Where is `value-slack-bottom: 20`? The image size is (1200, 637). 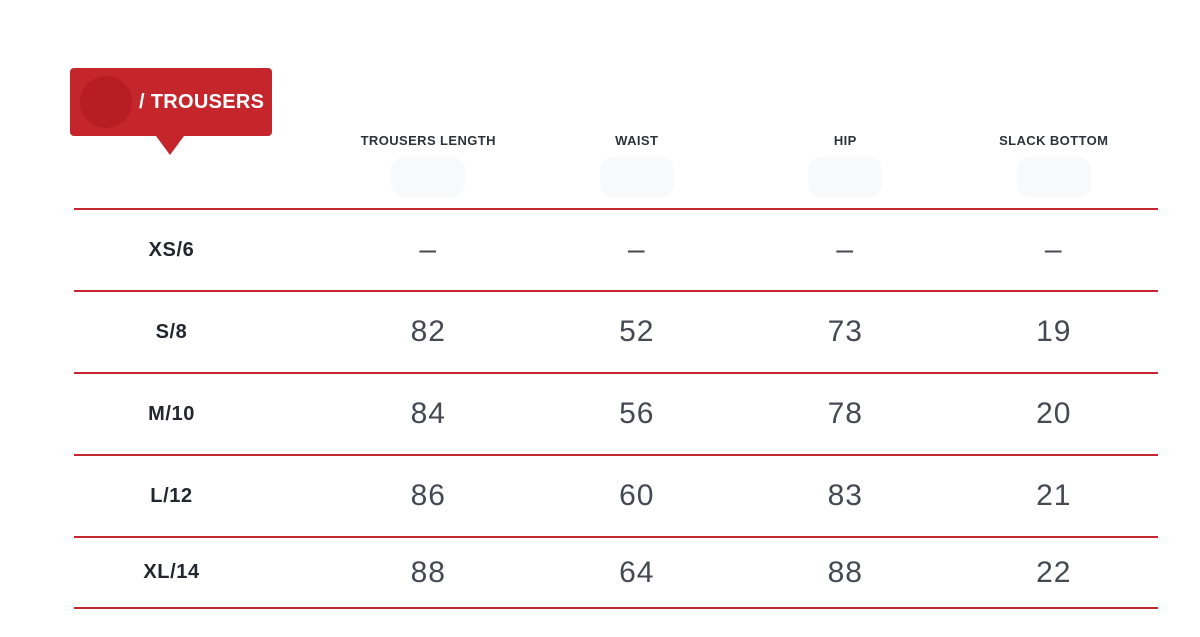
value-slack-bottom: 20 is located at coordinates (1054, 413).